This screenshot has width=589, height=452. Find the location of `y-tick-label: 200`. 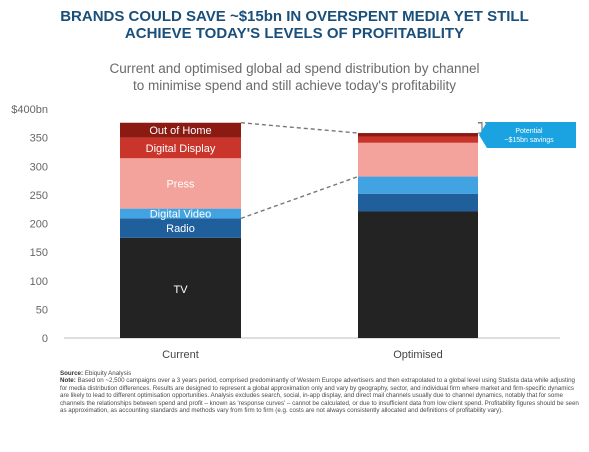

y-tick-label: 200 is located at coordinates (39, 225).